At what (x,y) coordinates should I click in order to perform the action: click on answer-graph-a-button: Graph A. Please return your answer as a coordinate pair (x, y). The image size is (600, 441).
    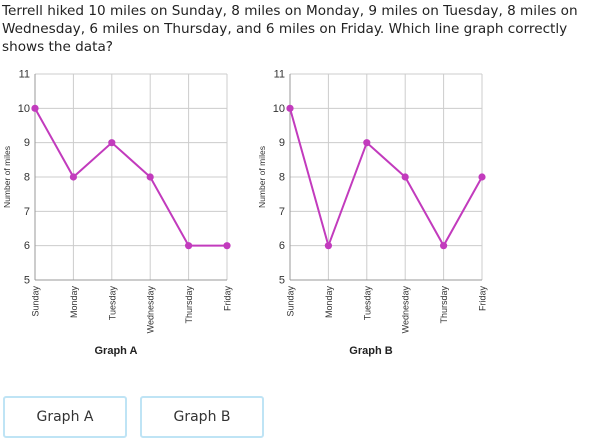
    Looking at the image, I should click on (65, 417).